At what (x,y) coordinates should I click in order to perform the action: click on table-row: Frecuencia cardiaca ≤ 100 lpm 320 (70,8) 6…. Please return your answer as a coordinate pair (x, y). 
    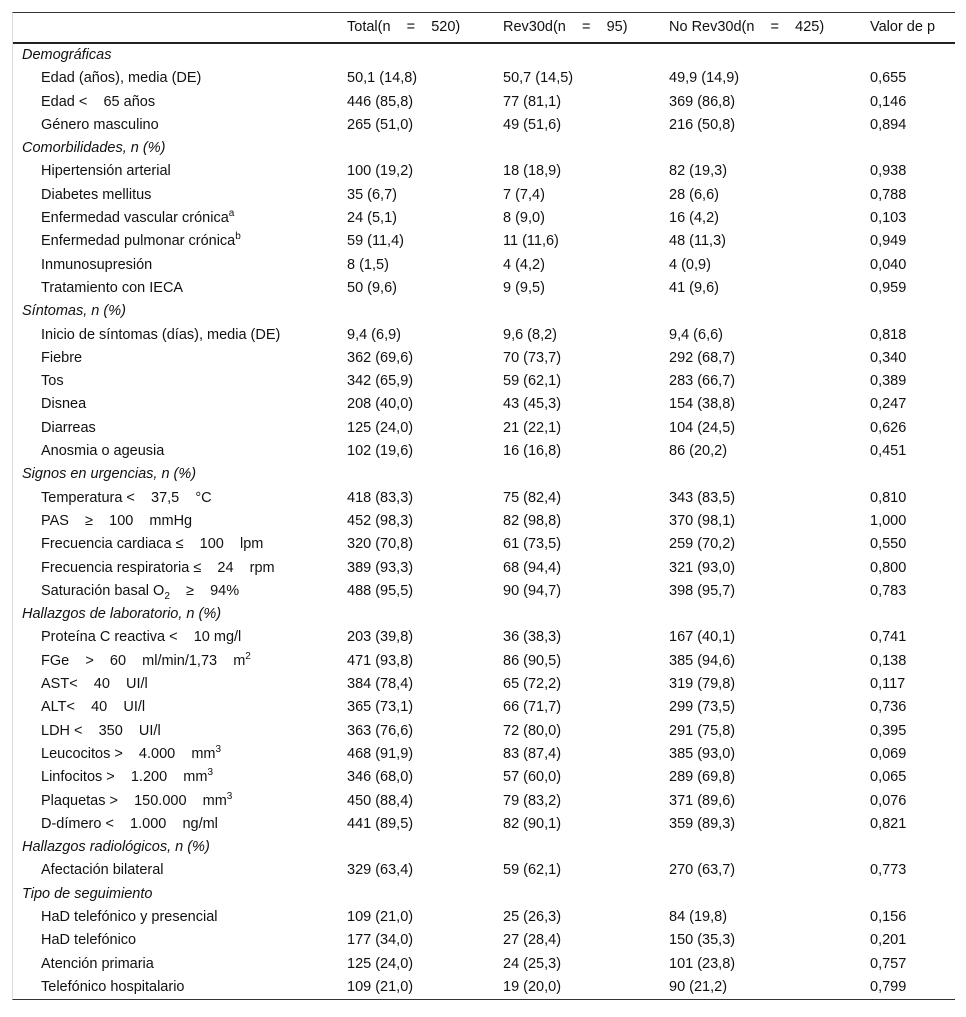
    Looking at the image, I should click on (484, 544).